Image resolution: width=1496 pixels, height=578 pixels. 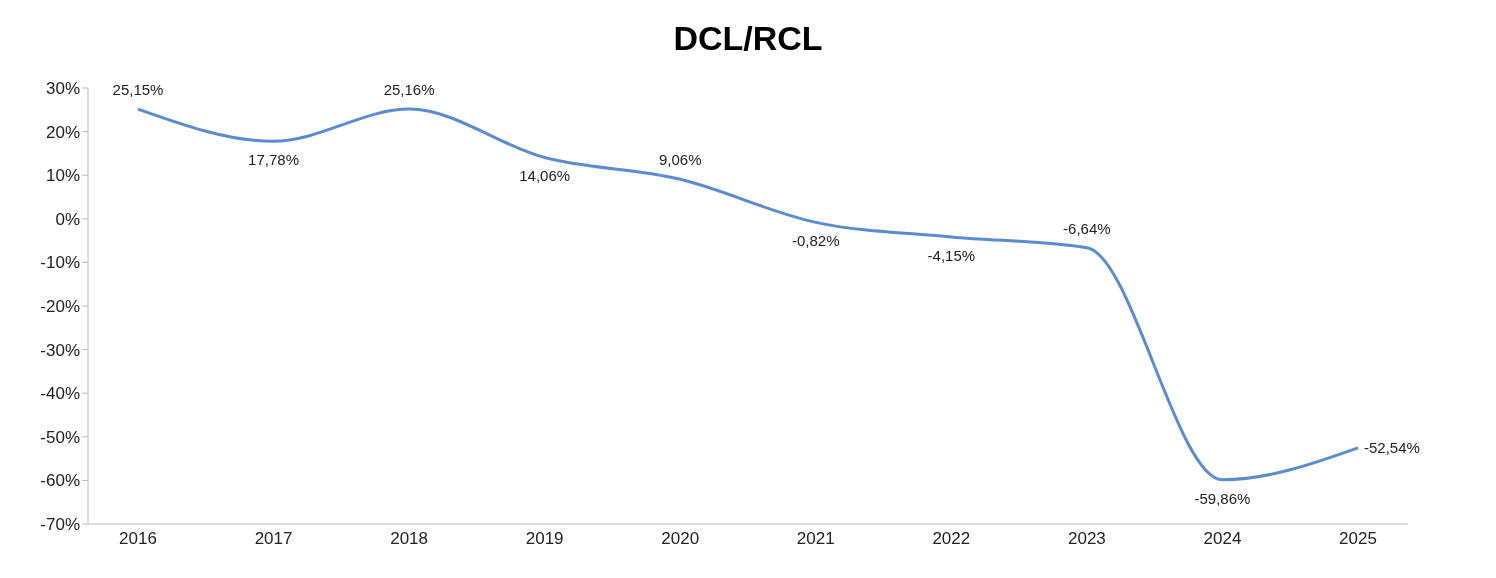 I want to click on data-label: 14,06%, so click(x=545, y=176).